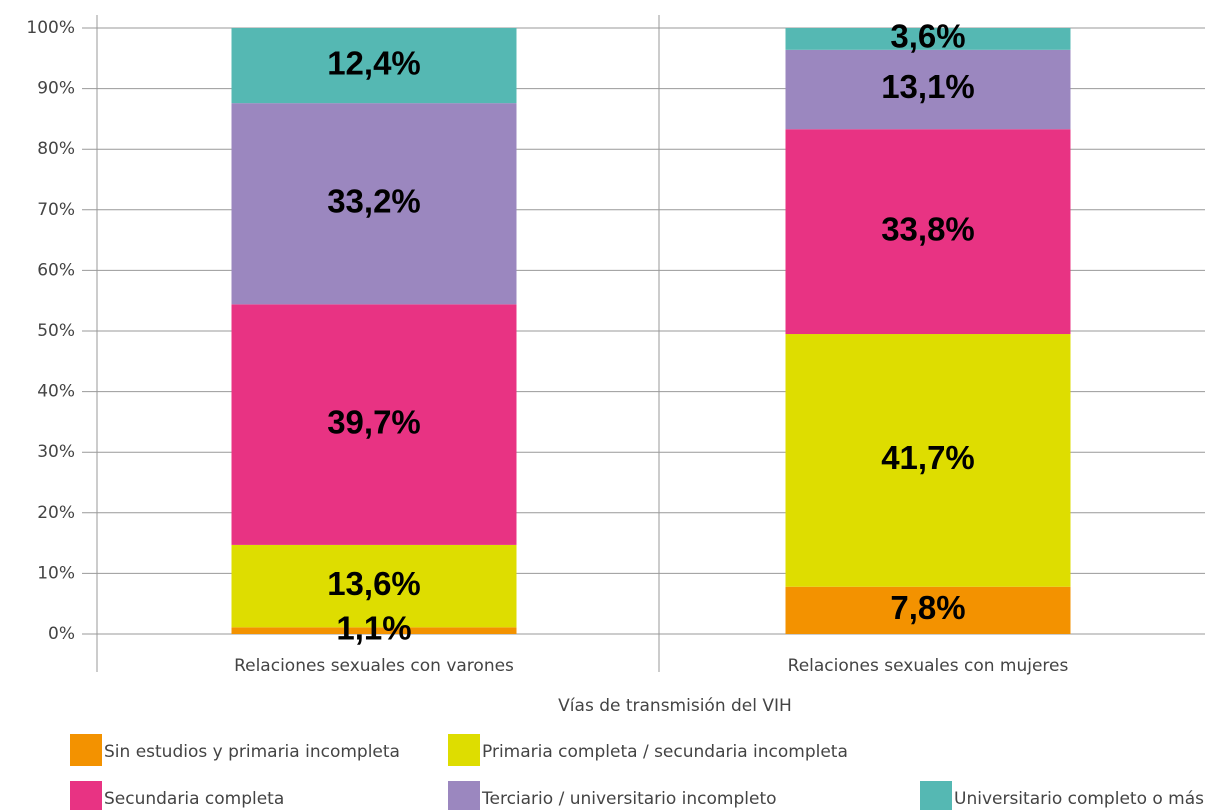 The image size is (1205, 810). I want to click on data-label: 1,1%, so click(373, 627).